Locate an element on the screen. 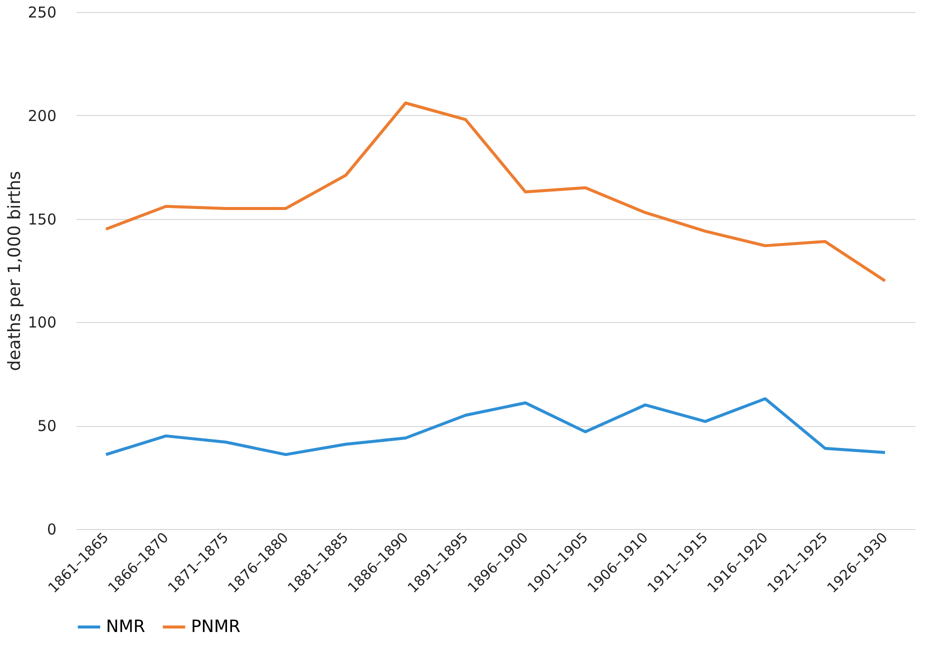  y-tick-label: 0 is located at coordinates (51, 529).